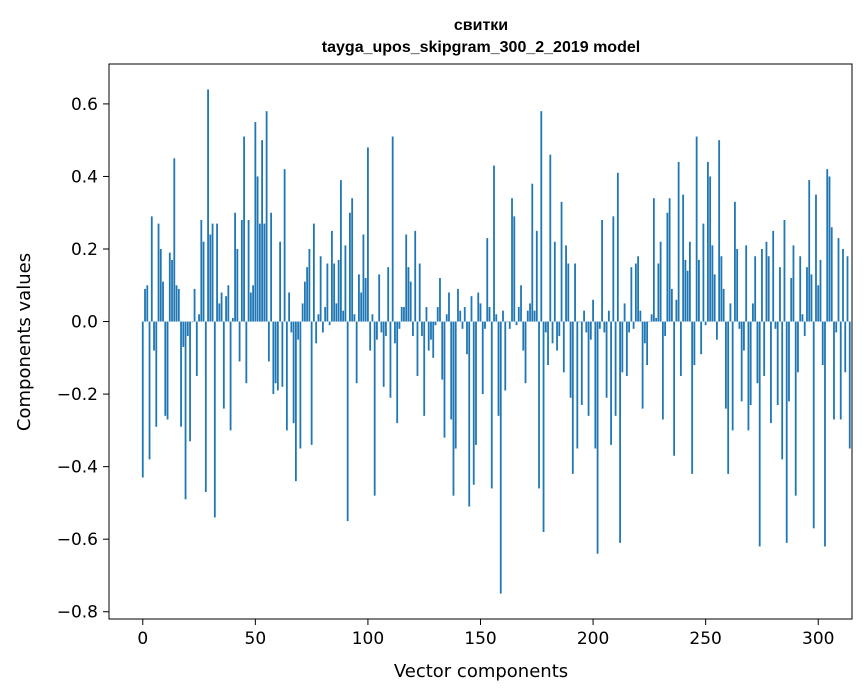  I want to click on y-tick-label: 0.2, so click(84, 250).